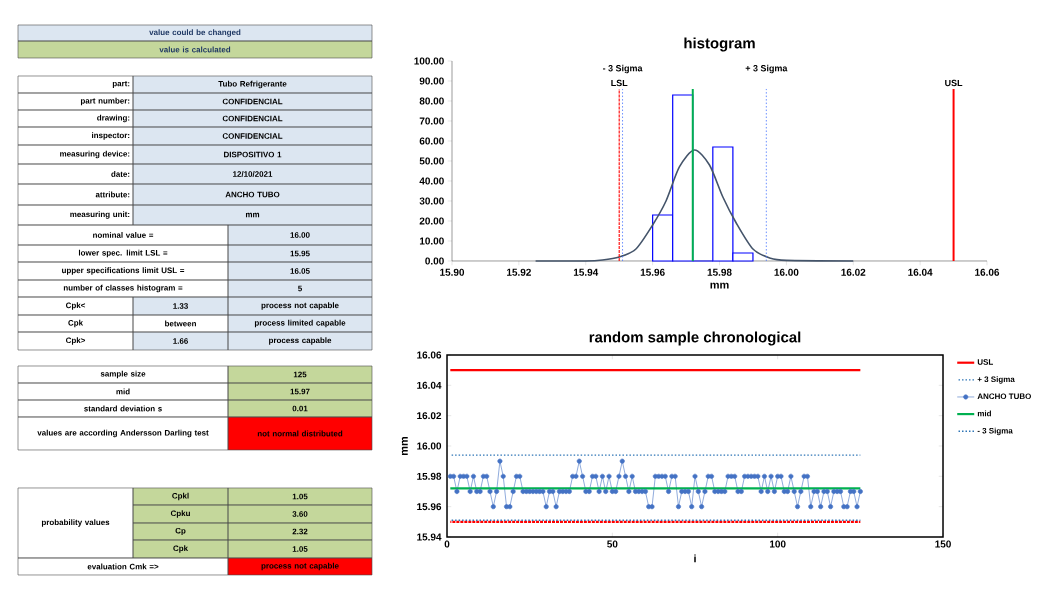 The width and height of the screenshot is (1054, 592). I want to click on x-tick-label: 15.94, so click(586, 272).